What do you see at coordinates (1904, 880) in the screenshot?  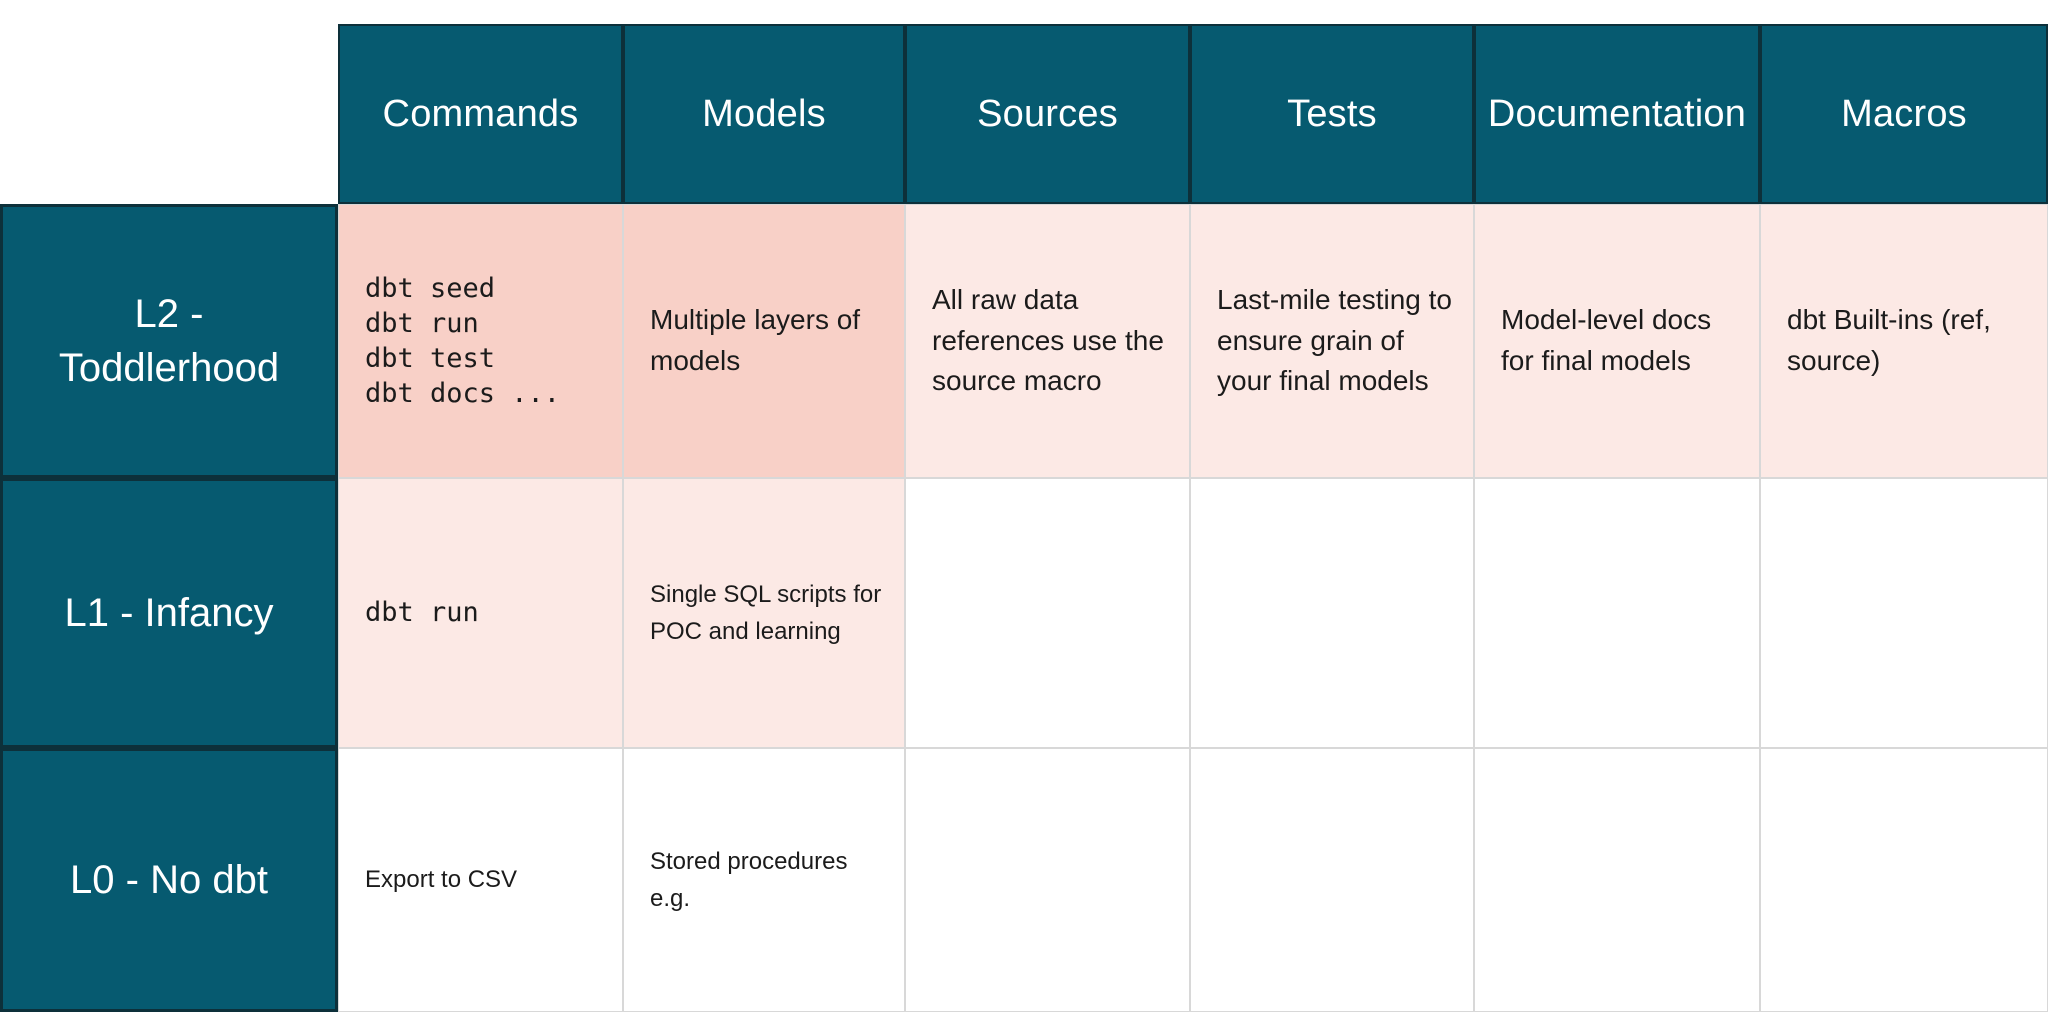 I see `cell-l0-macros` at bounding box center [1904, 880].